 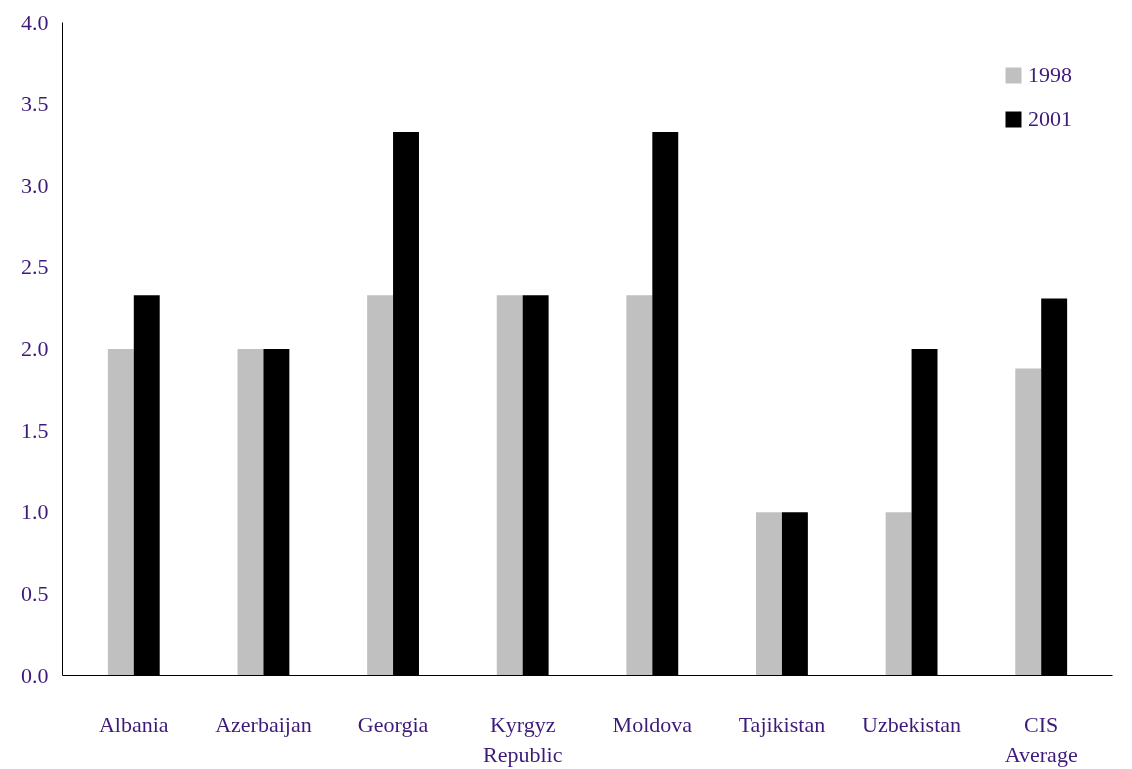 I want to click on x-tick-label: Kyrgyz Republic, so click(x=522, y=739).